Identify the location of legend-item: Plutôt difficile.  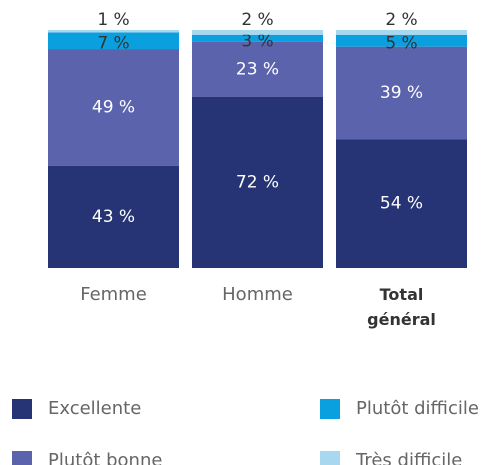
(399, 408).